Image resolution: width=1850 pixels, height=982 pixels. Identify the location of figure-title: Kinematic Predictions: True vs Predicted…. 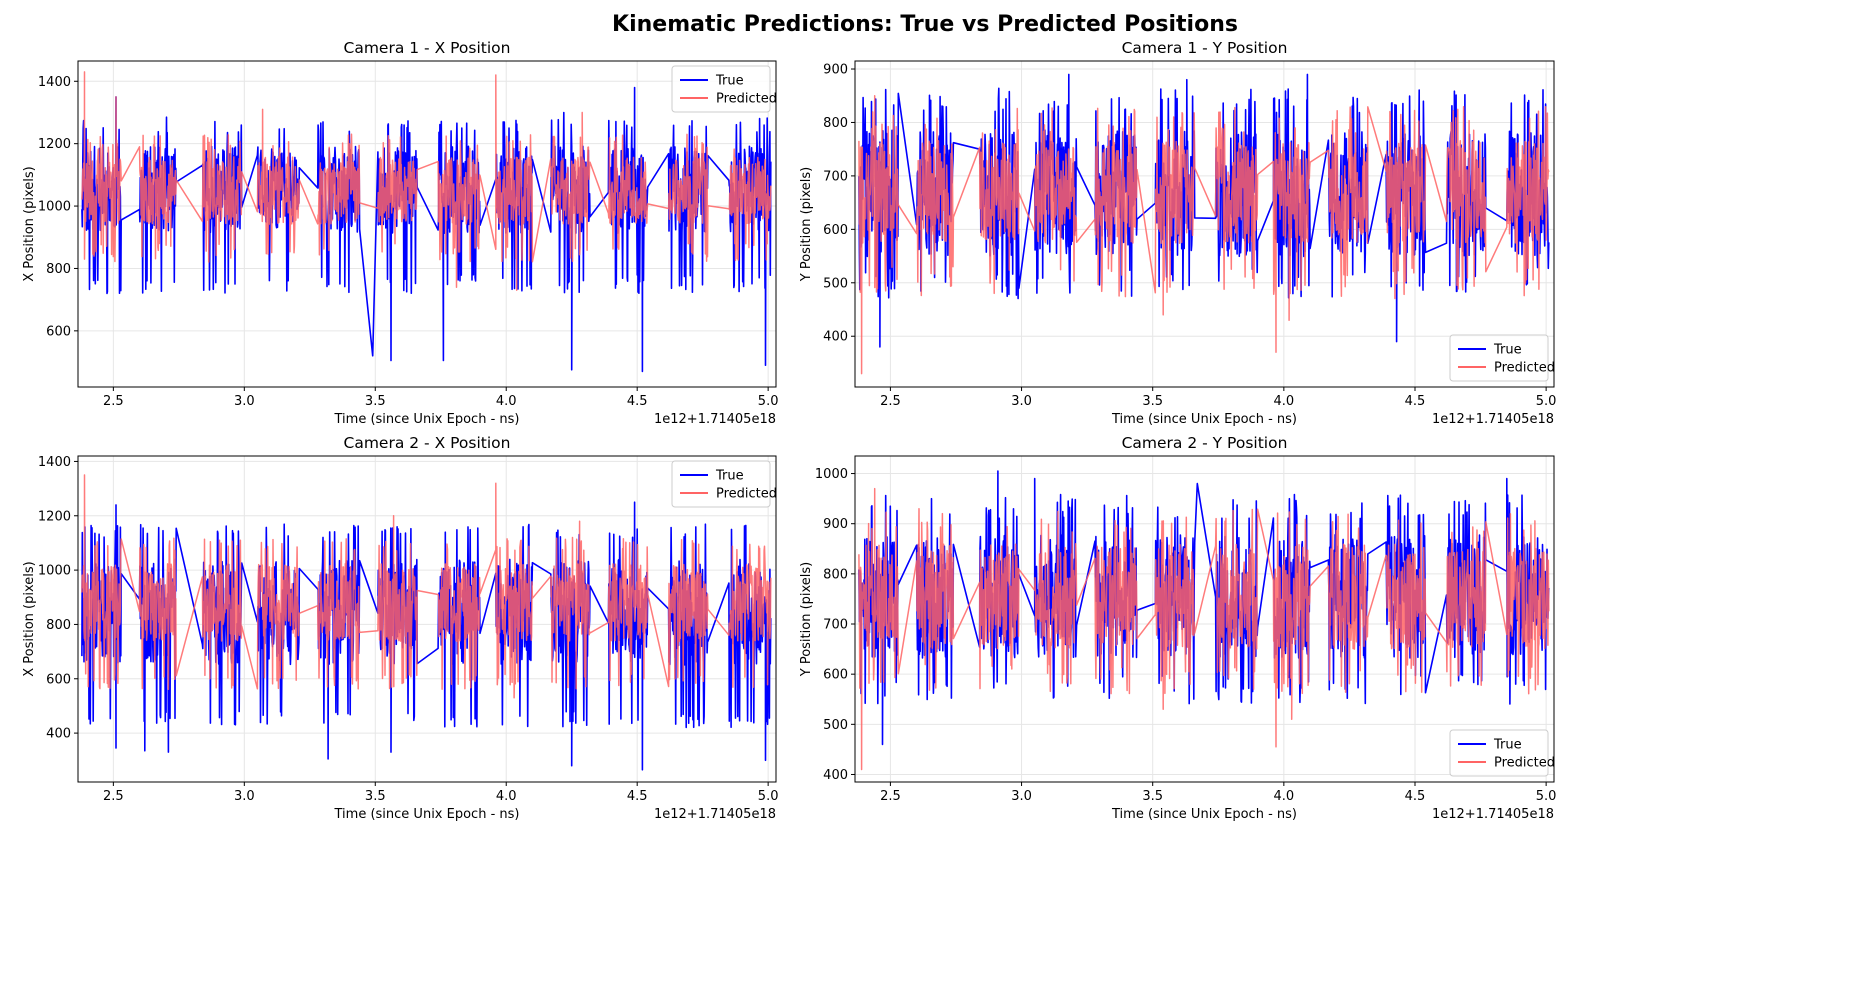
(925, 24).